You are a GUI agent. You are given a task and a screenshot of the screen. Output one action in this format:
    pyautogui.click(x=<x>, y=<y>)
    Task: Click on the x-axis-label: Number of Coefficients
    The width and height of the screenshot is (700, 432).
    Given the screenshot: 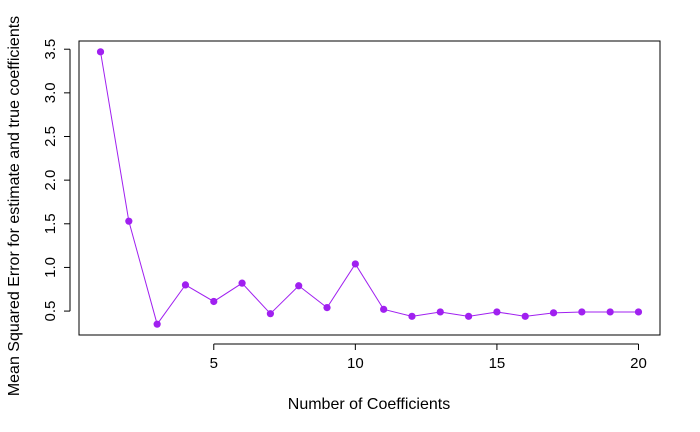 What is the action you would take?
    pyautogui.click(x=369, y=404)
    